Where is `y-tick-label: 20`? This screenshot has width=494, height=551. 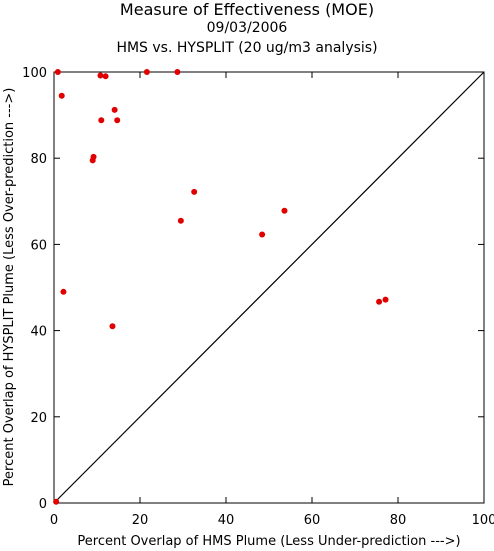
y-tick-label: 20 is located at coordinates (38, 418).